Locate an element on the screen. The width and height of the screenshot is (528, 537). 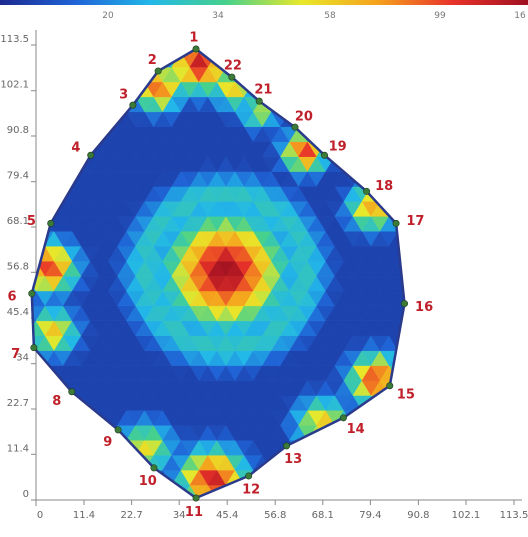
x-tick-label: 113.5 is located at coordinates (514, 515).